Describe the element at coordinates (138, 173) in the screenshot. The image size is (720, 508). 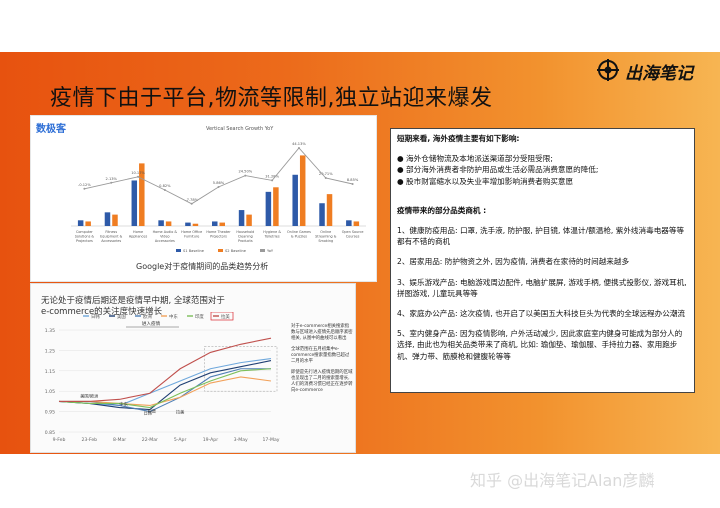
I see `bar-data-label: 10.17%` at that location.